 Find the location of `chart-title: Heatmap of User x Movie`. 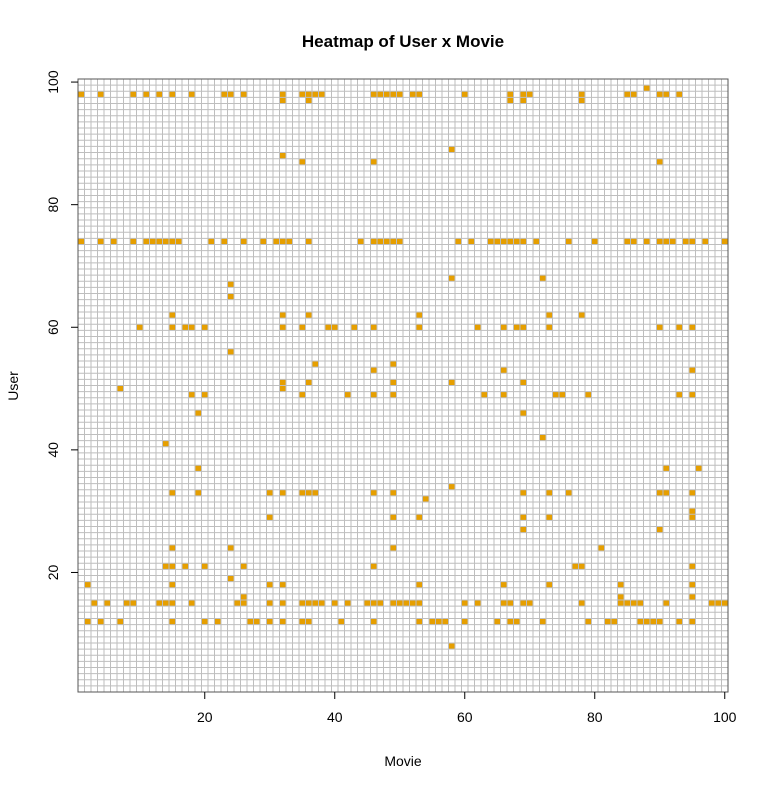

chart-title: Heatmap of User x Movie is located at coordinates (403, 41).